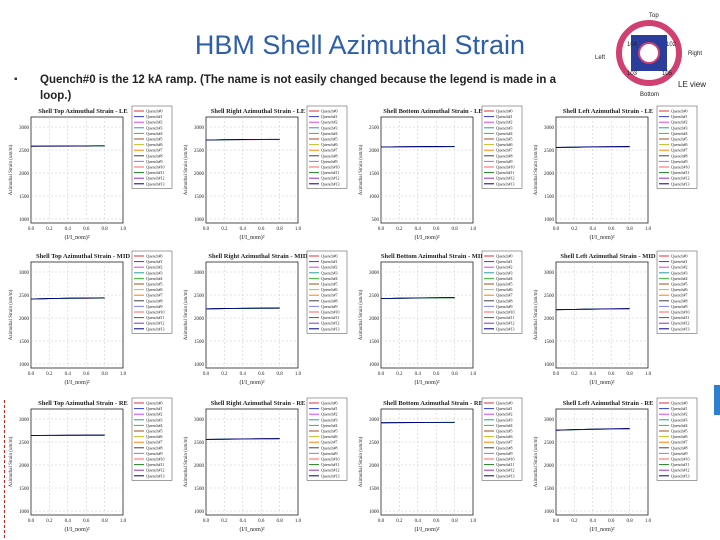  What do you see at coordinates (680, 464) in the screenshot?
I see `legend-entry: Quench#11` at bounding box center [680, 464].